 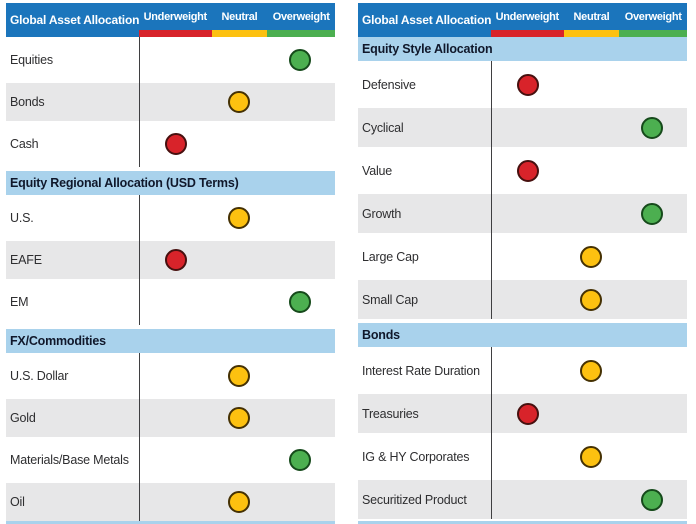 What do you see at coordinates (24, 144) in the screenshot?
I see `row-label: Cash` at bounding box center [24, 144].